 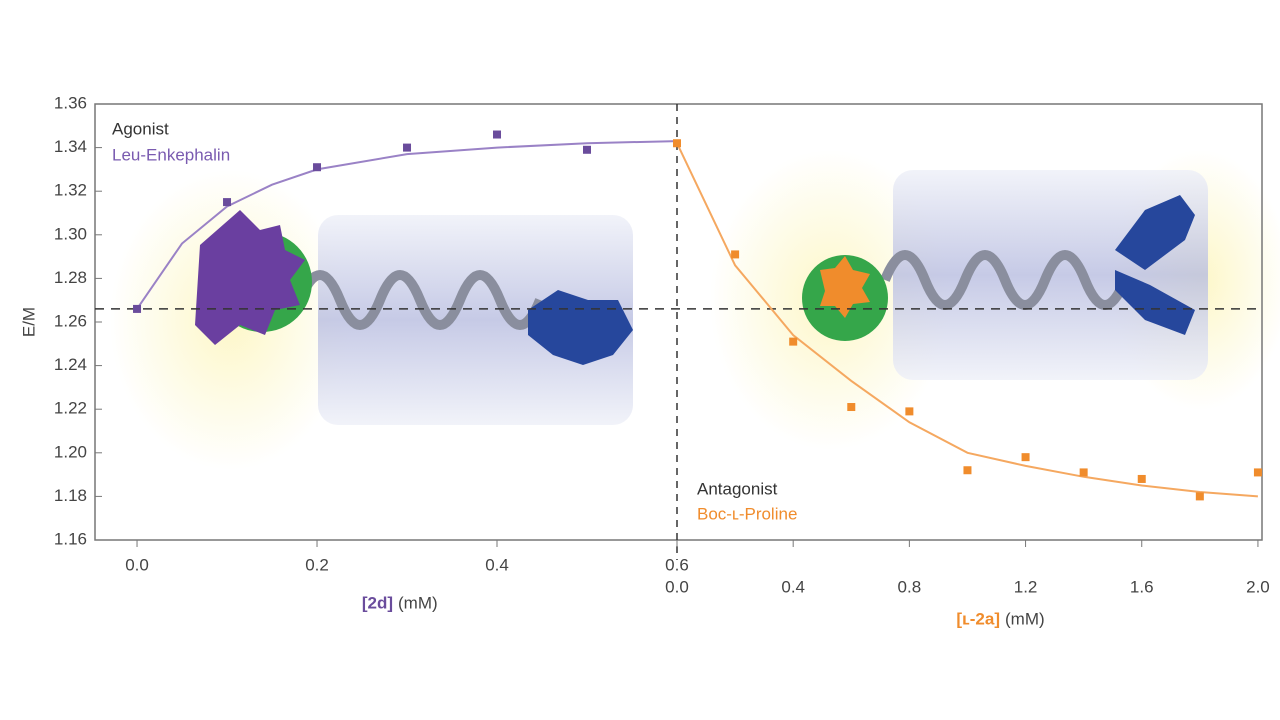 What do you see at coordinates (70, 233) in the screenshot?
I see `y-tick-label: 1.30` at bounding box center [70, 233].